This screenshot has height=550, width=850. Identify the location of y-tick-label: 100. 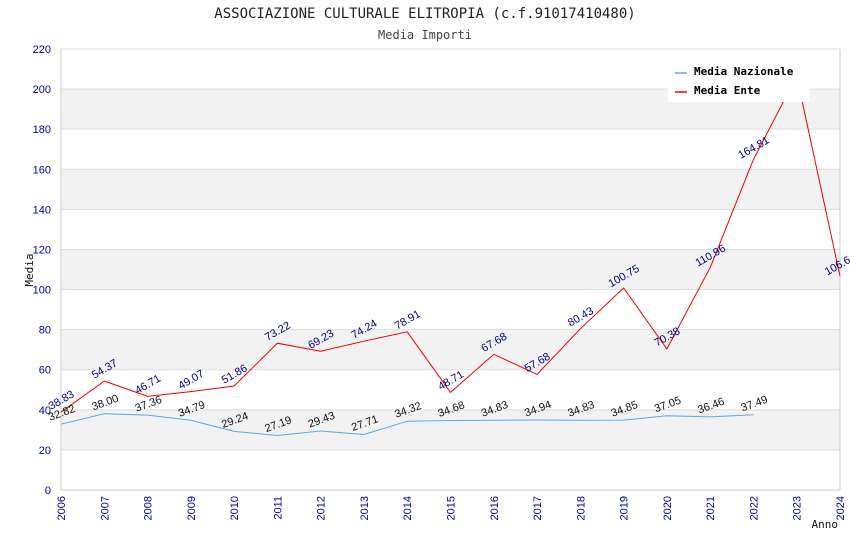
(42, 291).